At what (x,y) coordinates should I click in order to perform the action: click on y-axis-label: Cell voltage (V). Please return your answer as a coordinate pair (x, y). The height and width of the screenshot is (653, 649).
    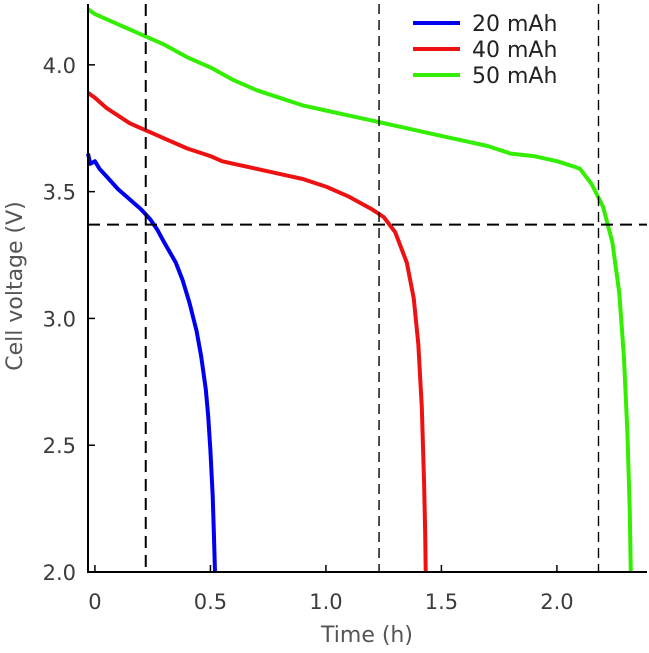
    Looking at the image, I should click on (15, 286).